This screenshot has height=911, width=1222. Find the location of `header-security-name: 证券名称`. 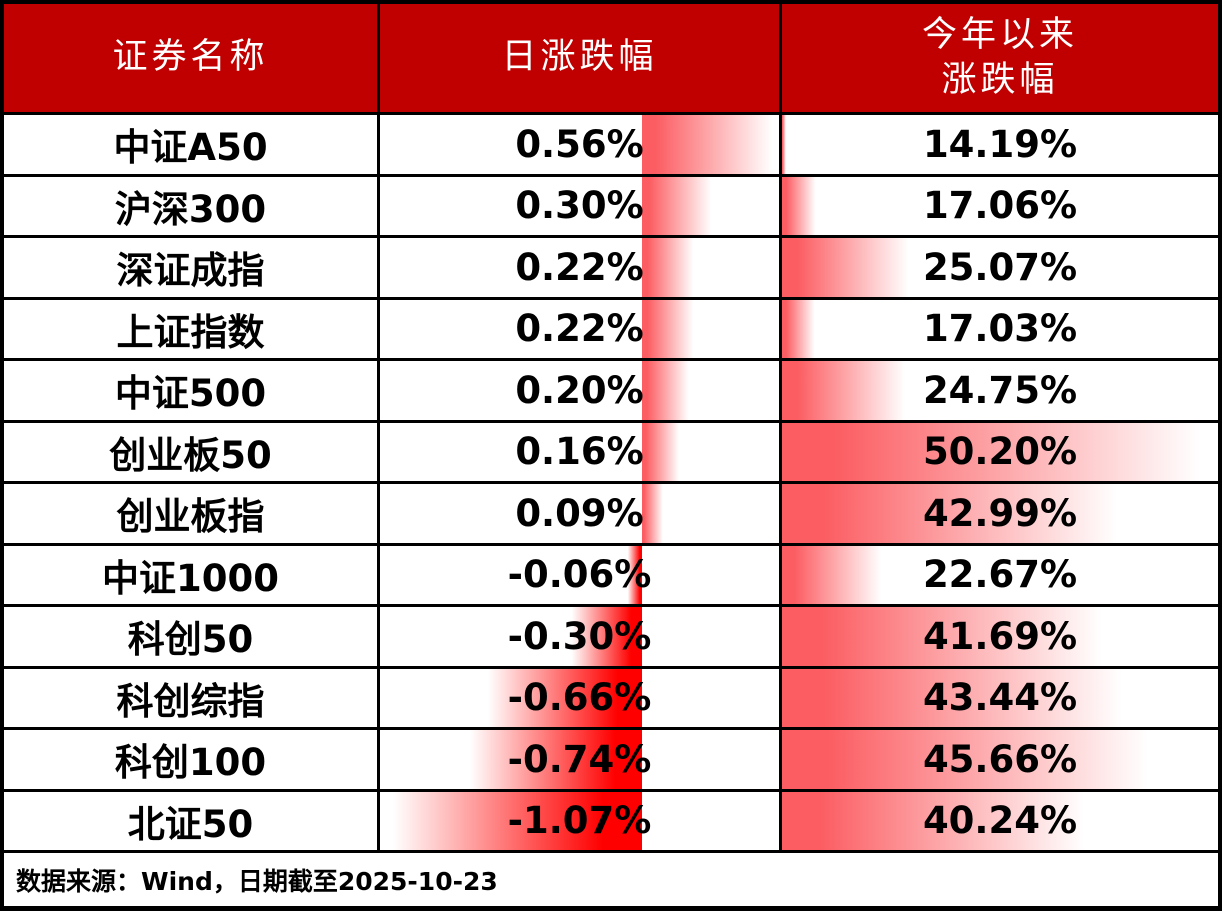

header-security-name: 证券名称 is located at coordinates (190, 58).